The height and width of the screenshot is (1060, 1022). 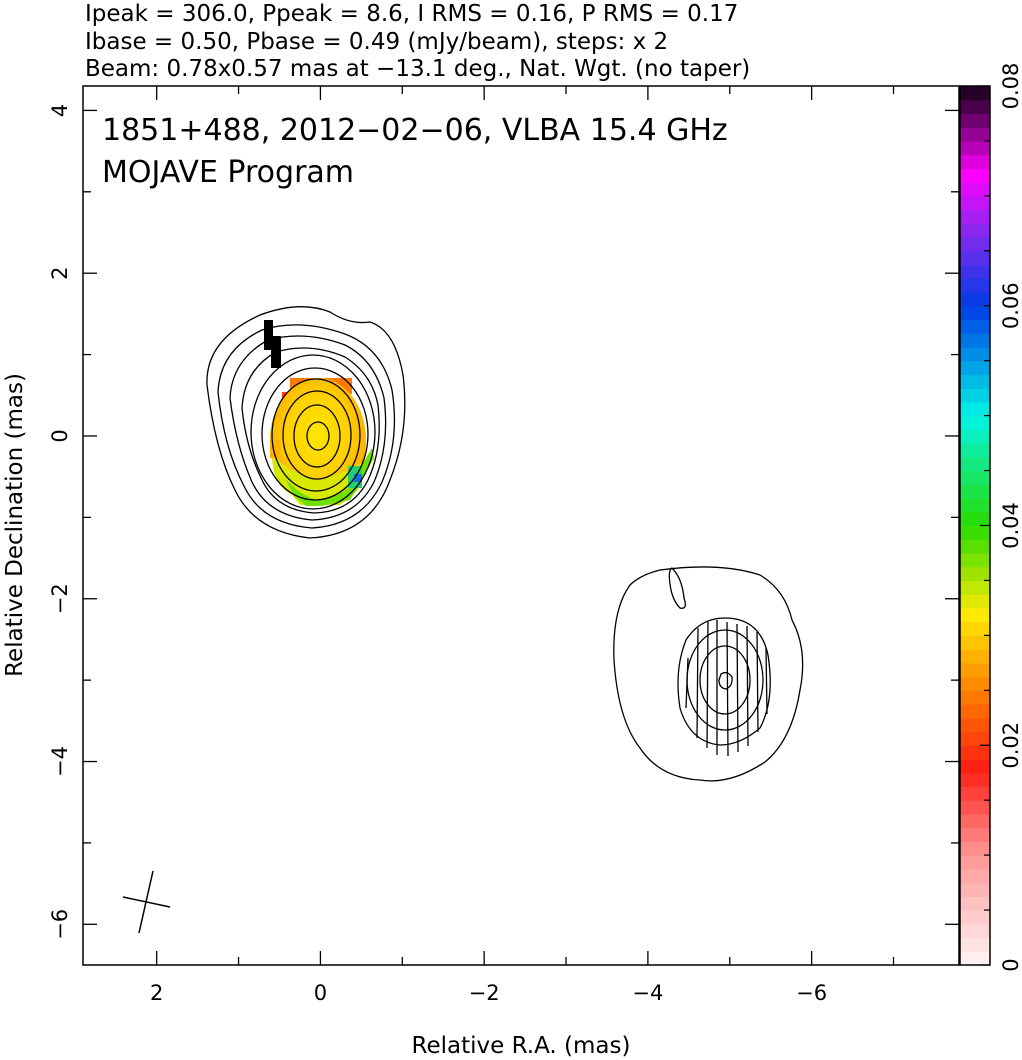 What do you see at coordinates (484, 993) in the screenshot?
I see `x-tick-label: −2` at bounding box center [484, 993].